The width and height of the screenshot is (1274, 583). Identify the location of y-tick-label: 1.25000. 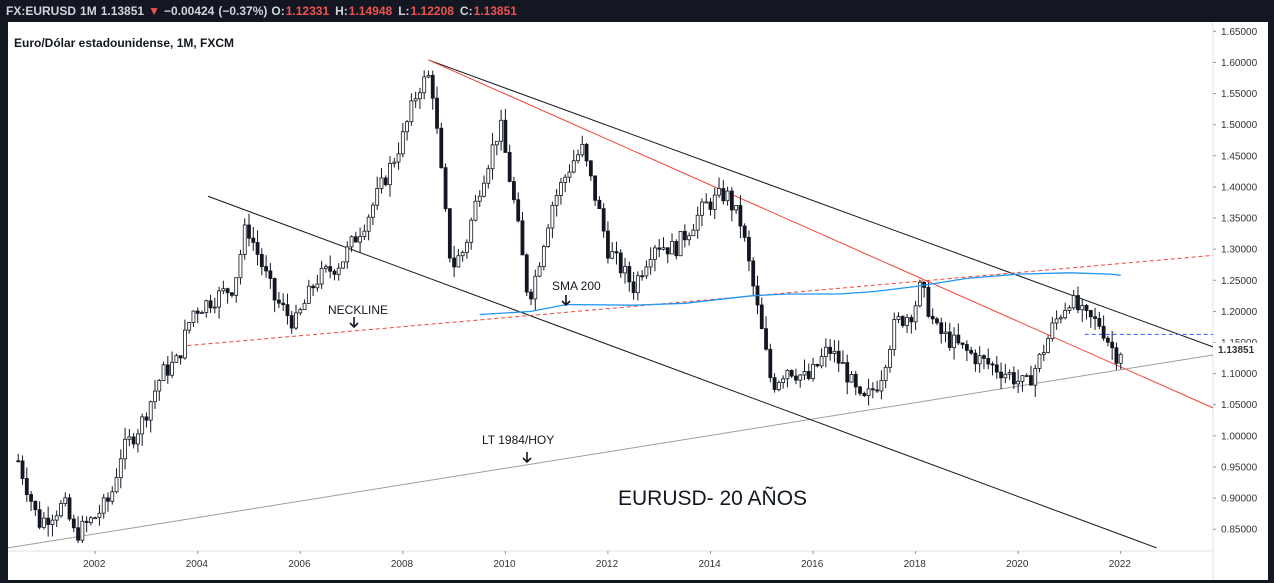
(1239, 281).